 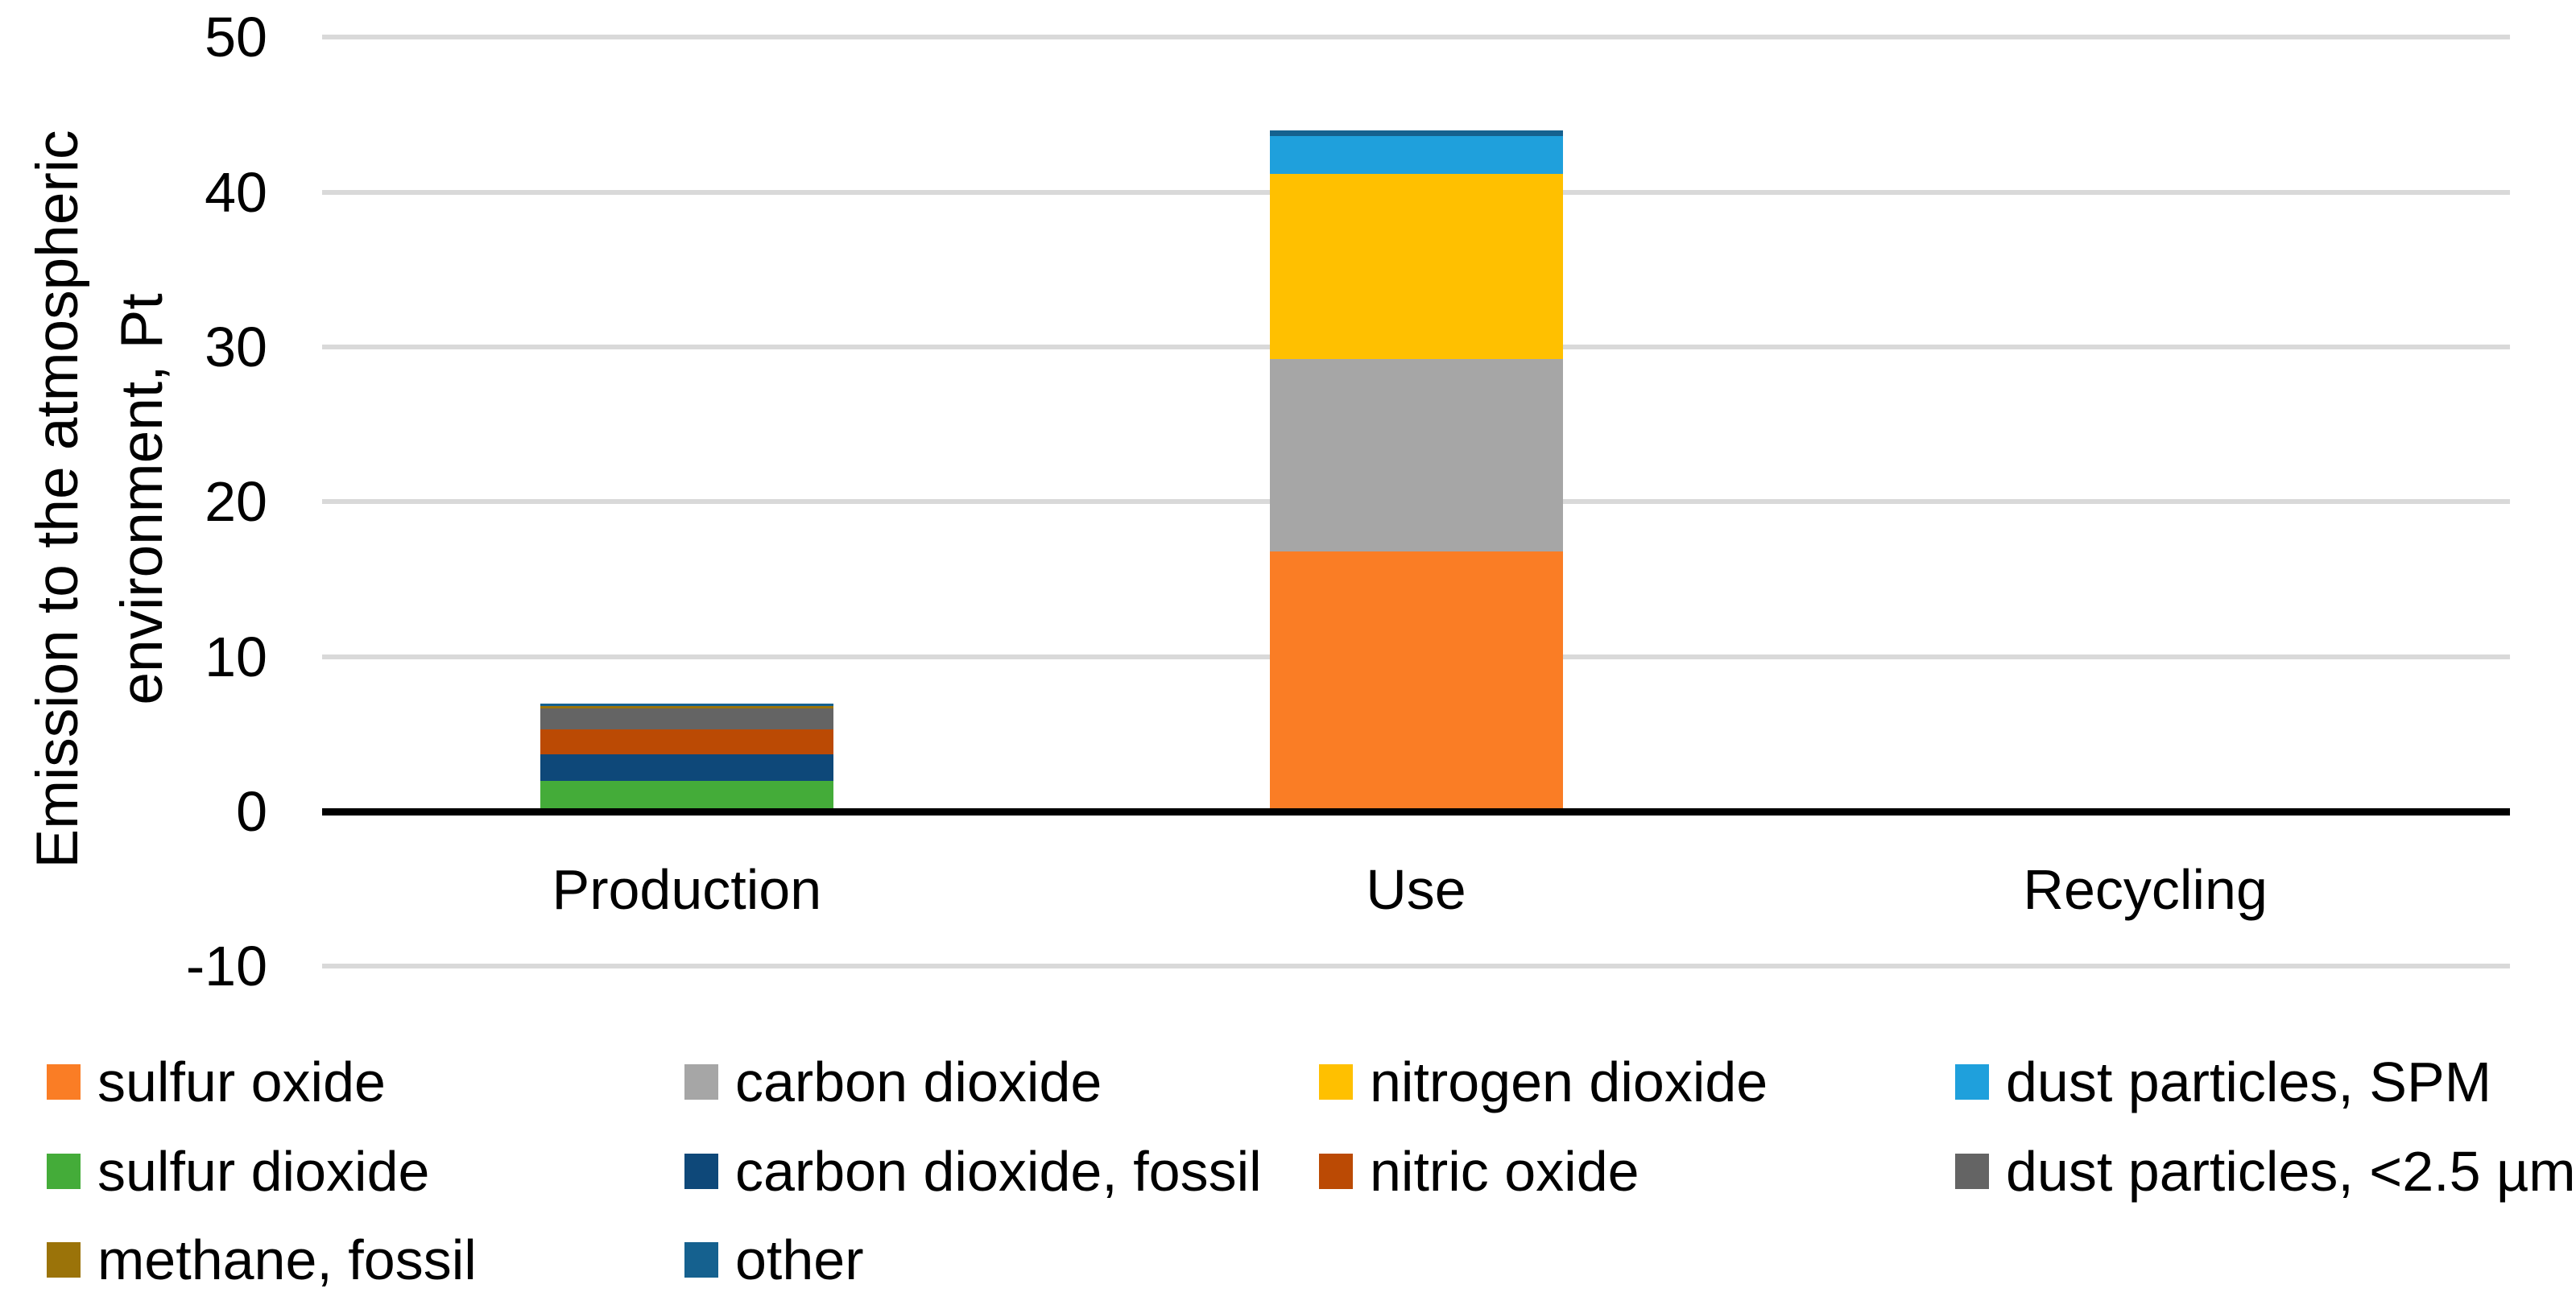 What do you see at coordinates (918, 1082) in the screenshot?
I see `legend-label-carbon-dioxide: carbon dioxide` at bounding box center [918, 1082].